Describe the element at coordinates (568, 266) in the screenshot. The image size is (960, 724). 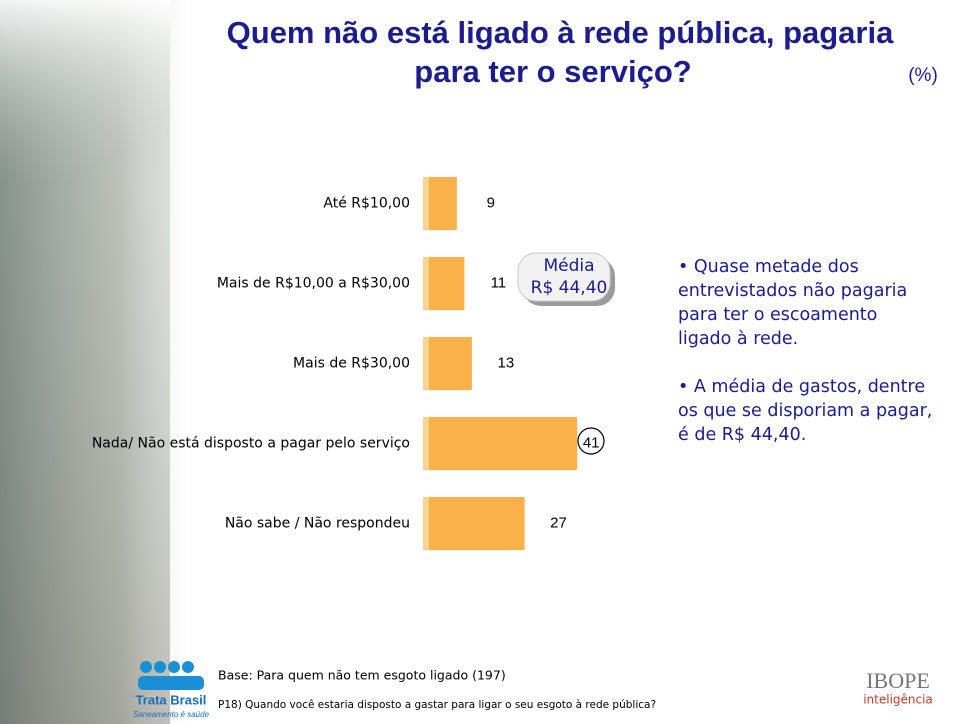
I see `callout-text: Média` at that location.